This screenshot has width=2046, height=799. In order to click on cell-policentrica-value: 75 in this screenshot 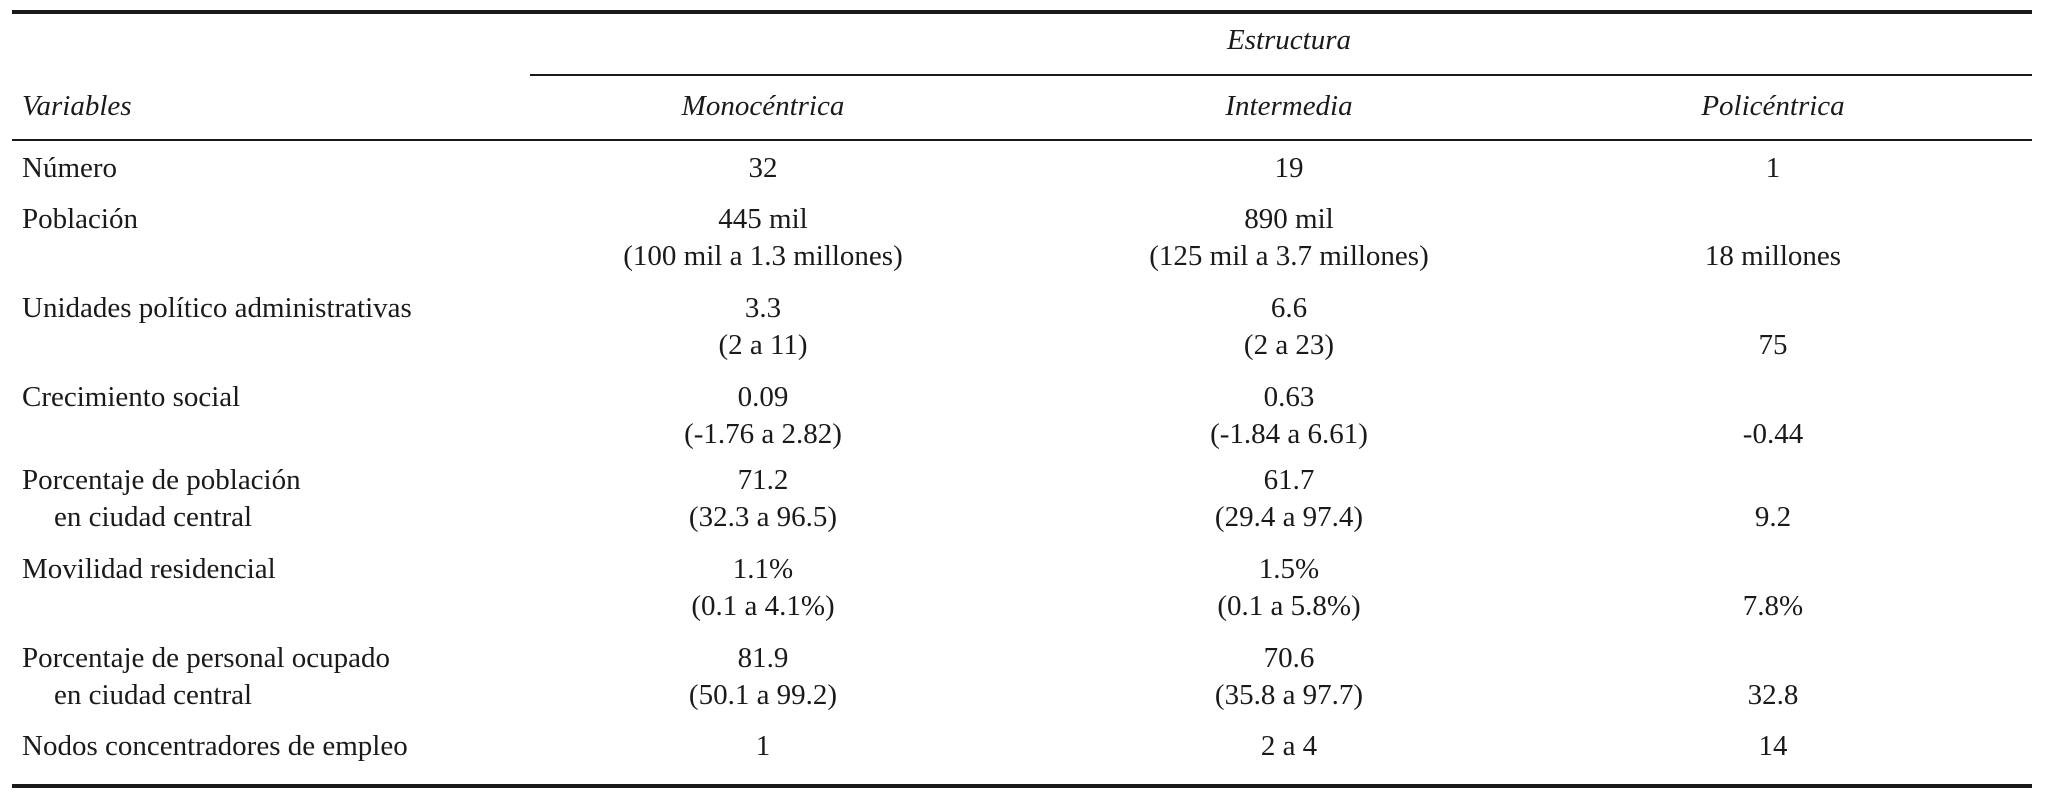, I will do `click(1773, 345)`.